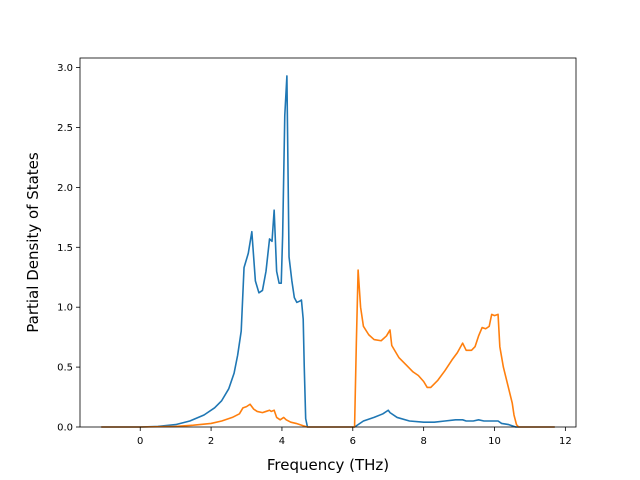  I want to click on y-tick-label: 2.0, so click(65, 188).